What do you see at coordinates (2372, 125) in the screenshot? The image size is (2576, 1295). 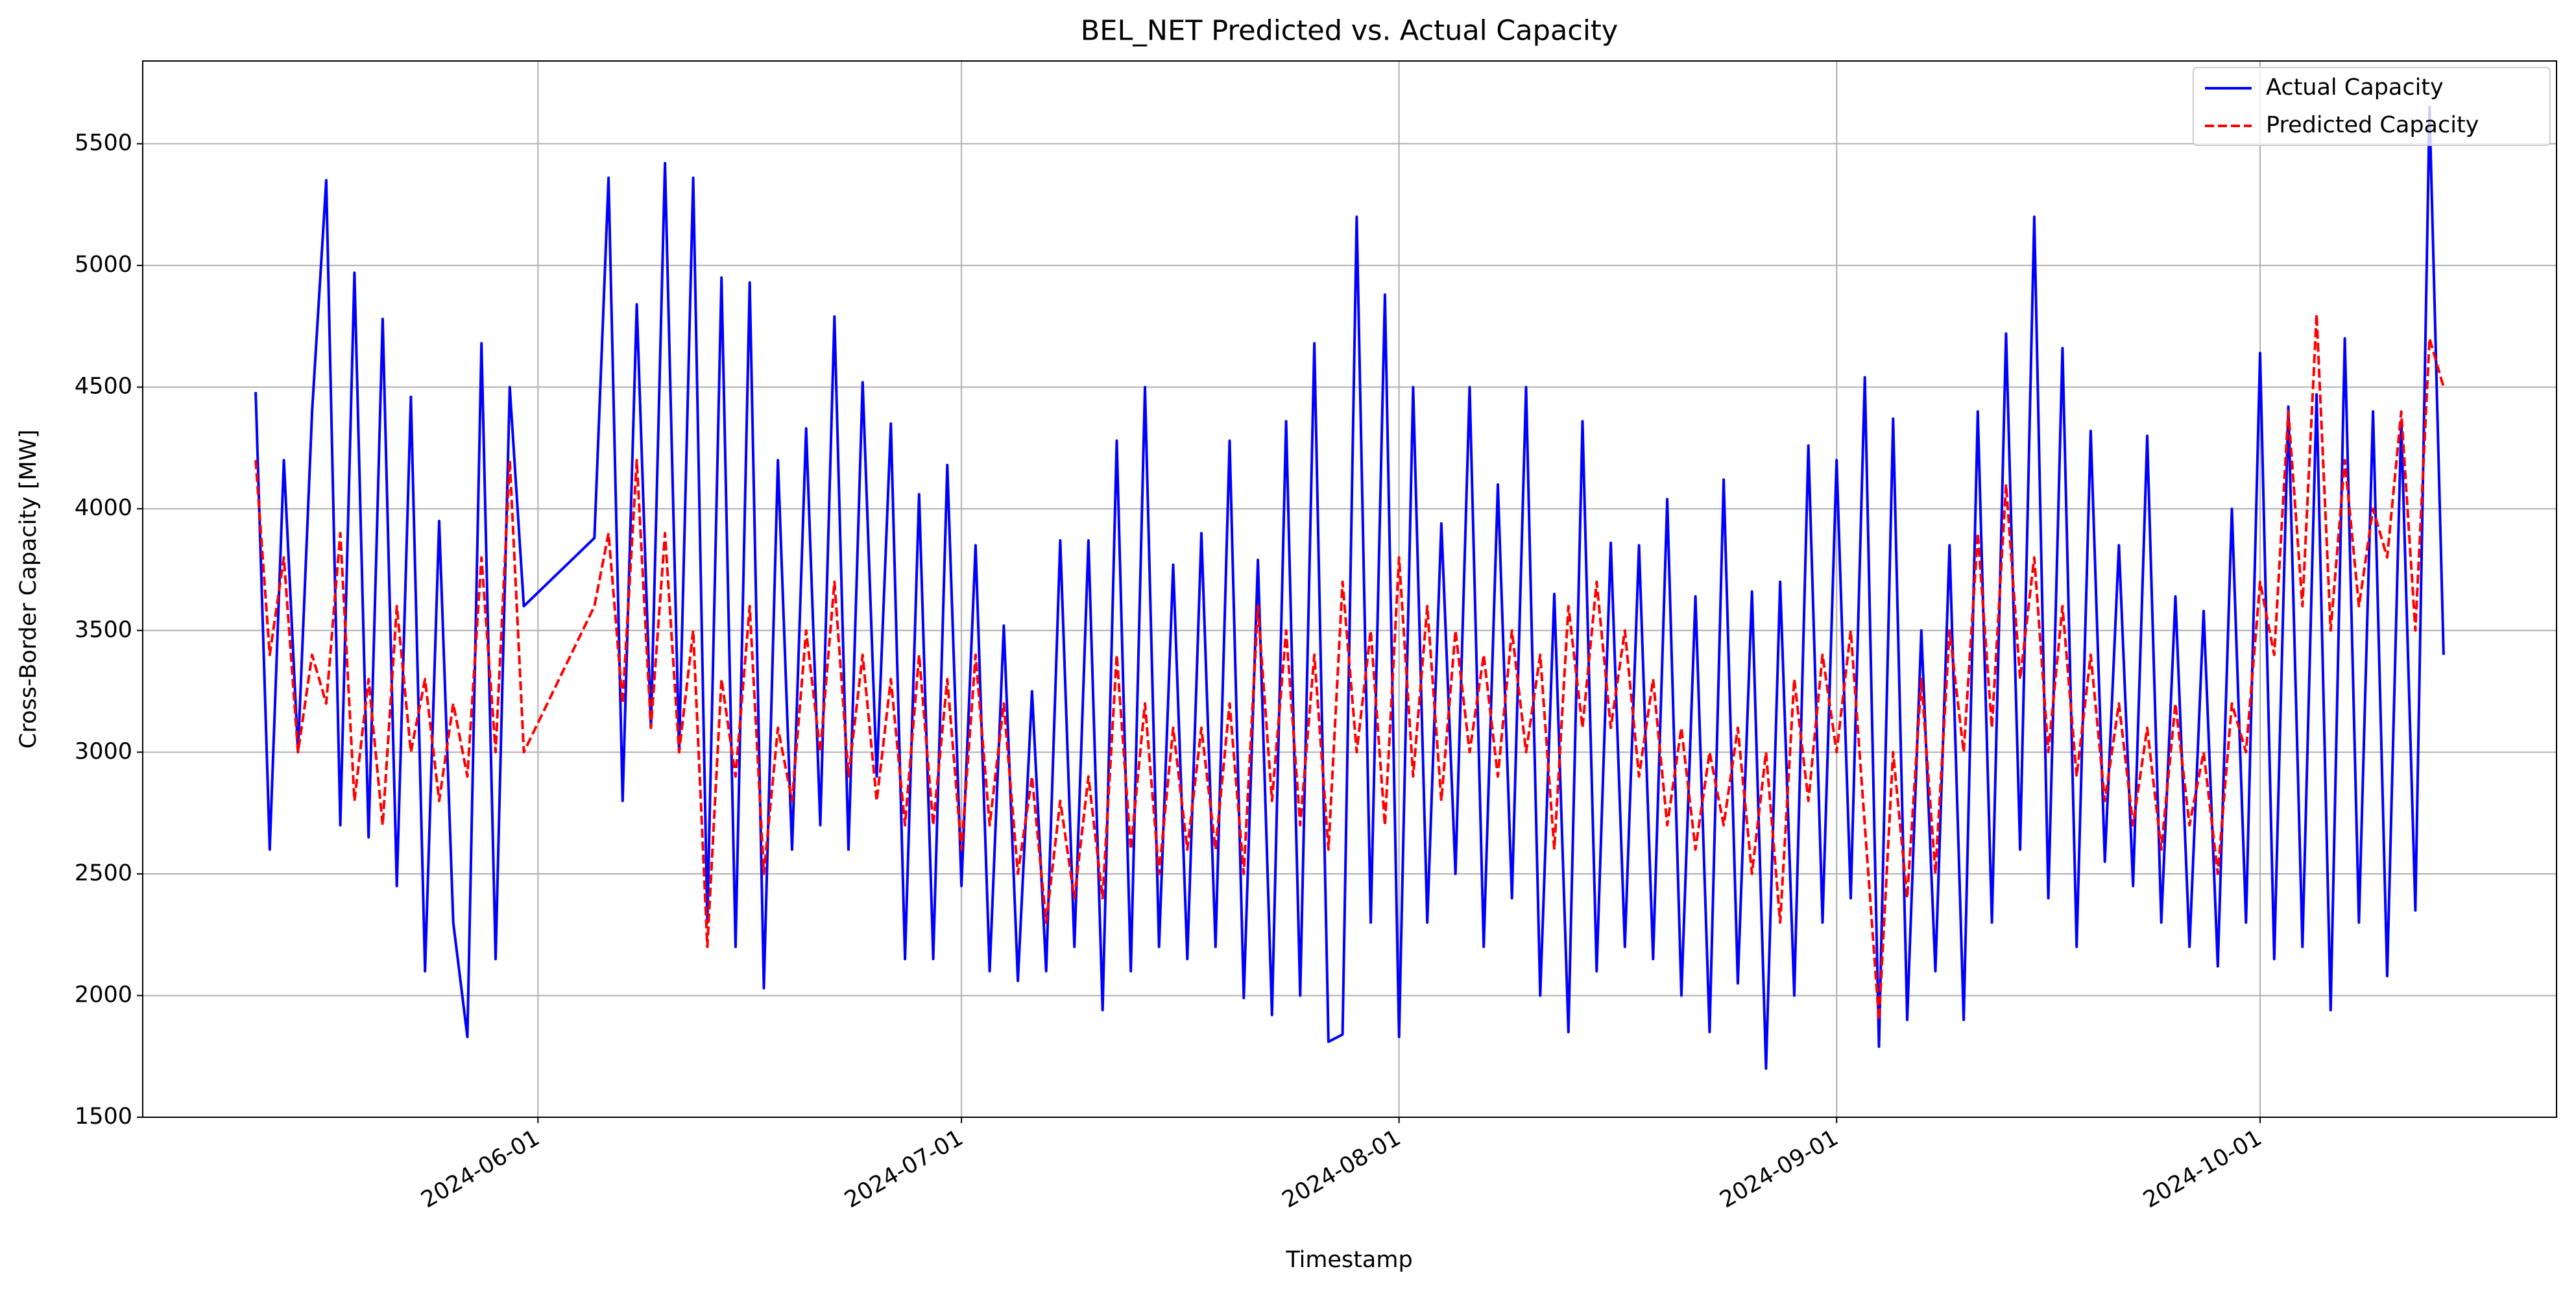 I see `legend-label: Predicted Capacity` at bounding box center [2372, 125].